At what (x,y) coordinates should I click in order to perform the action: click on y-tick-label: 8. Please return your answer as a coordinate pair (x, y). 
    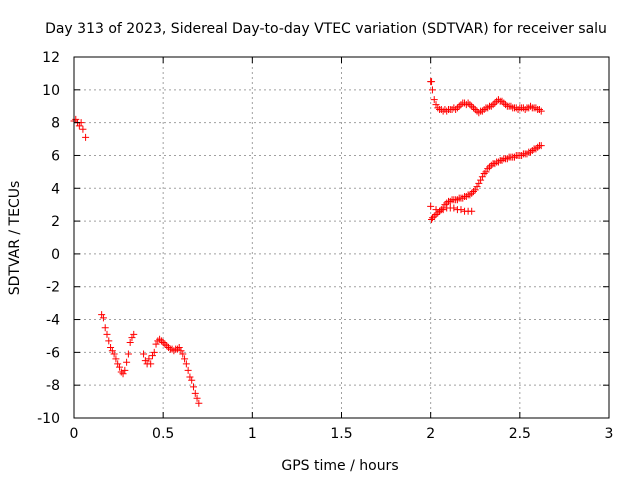
    Looking at the image, I should click on (55, 124).